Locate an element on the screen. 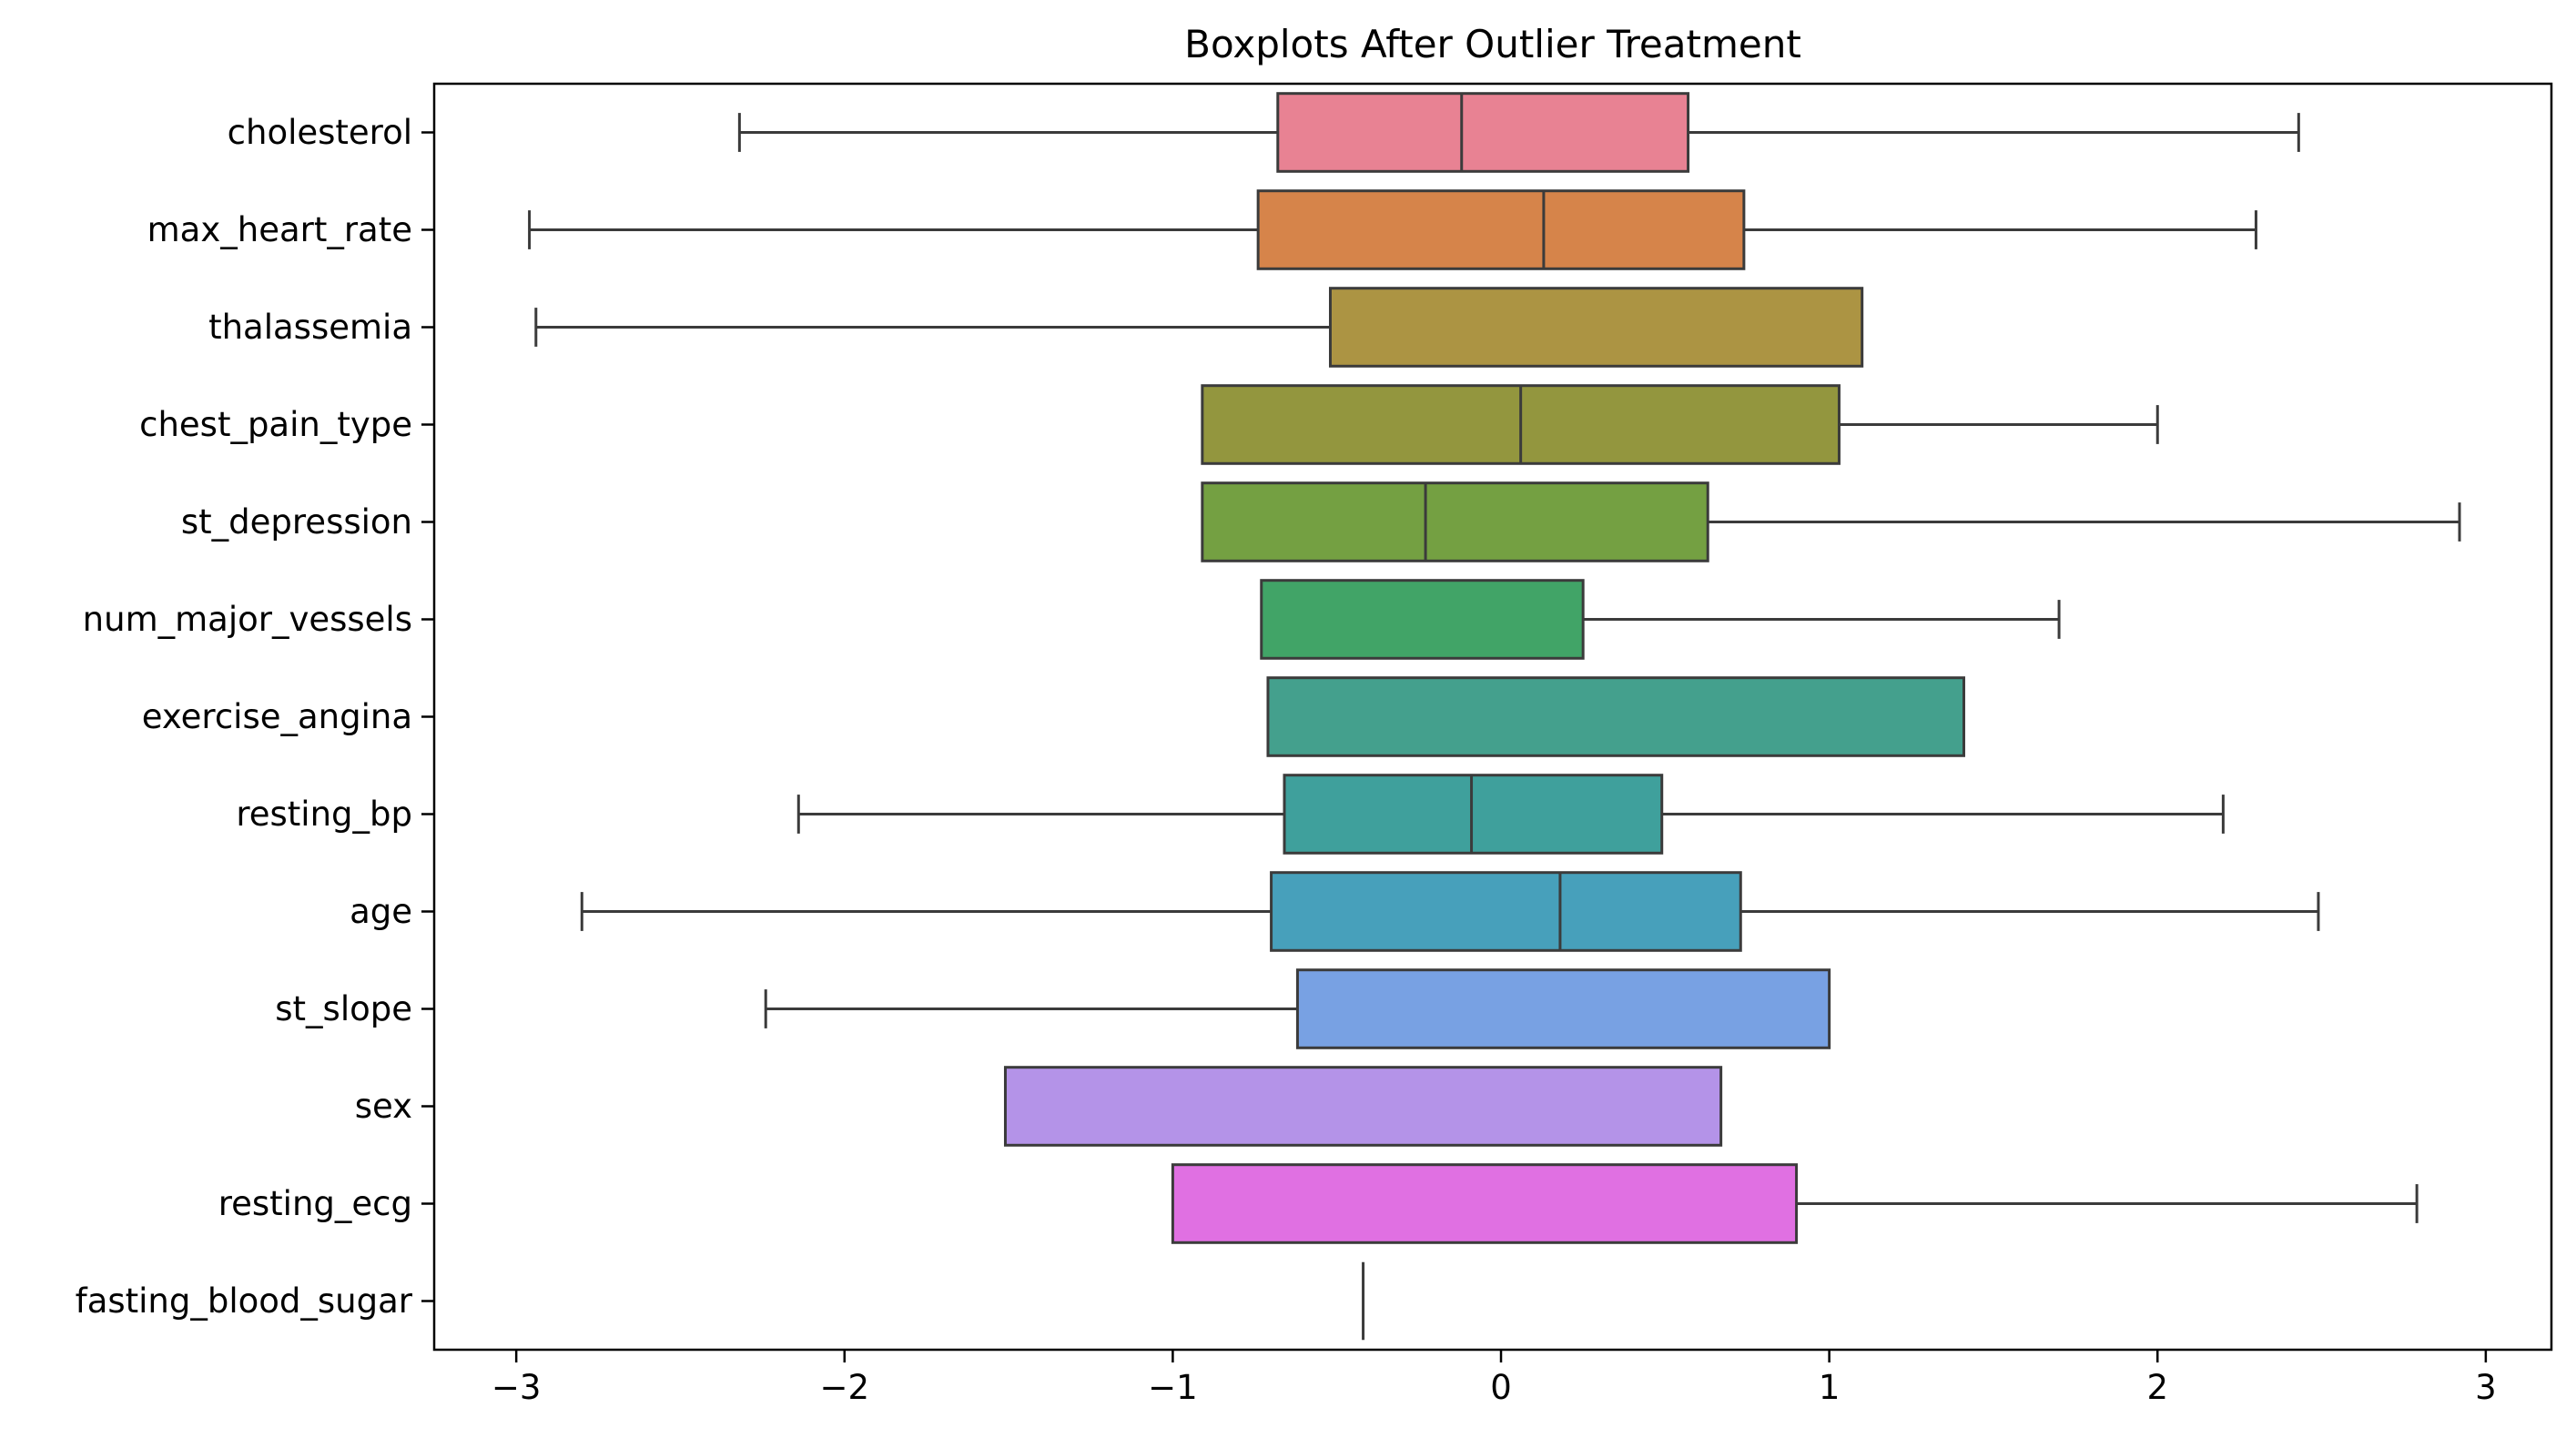 Image resolution: width=2576 pixels, height=1438 pixels. box-cholesterol is located at coordinates (1518, 132).